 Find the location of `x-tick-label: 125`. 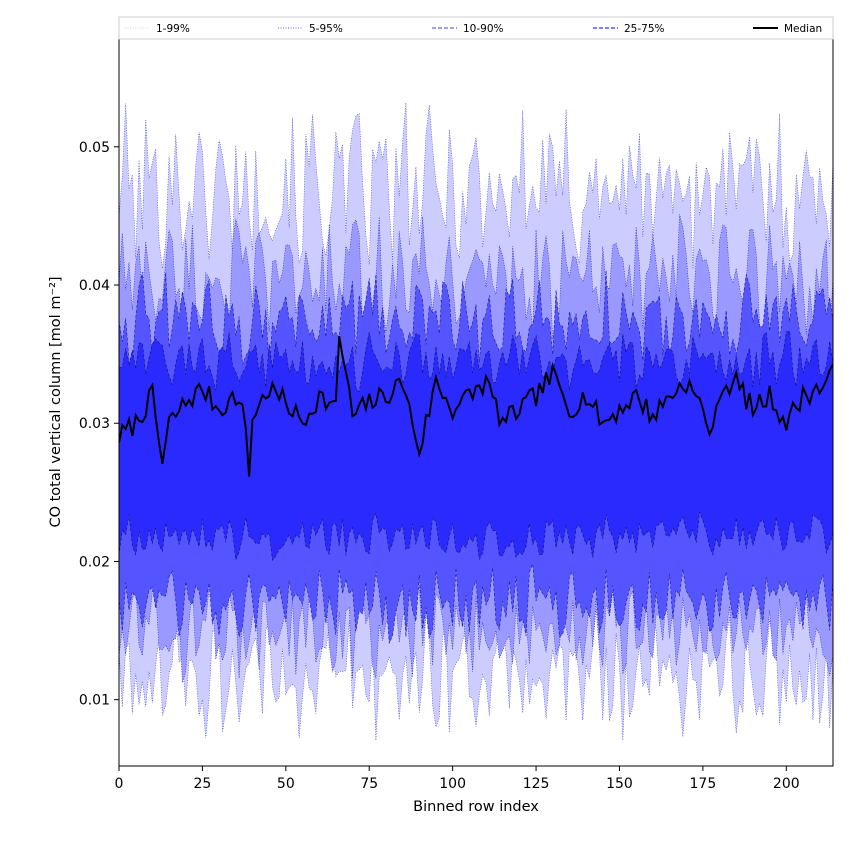

x-tick-label: 125 is located at coordinates (536, 784).